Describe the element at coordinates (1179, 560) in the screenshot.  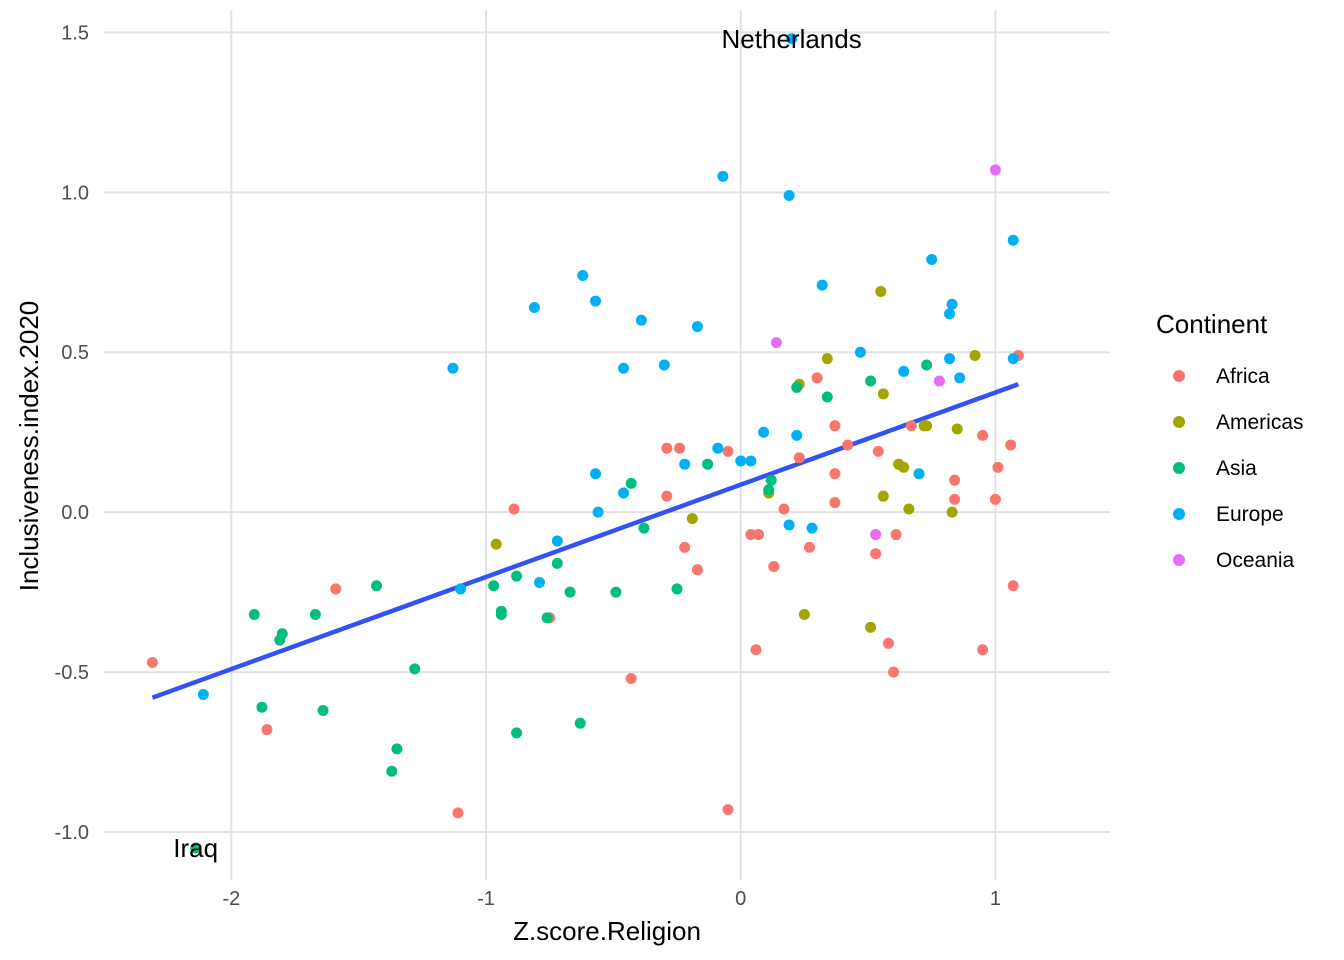
I see `legend-key-oceania` at that location.